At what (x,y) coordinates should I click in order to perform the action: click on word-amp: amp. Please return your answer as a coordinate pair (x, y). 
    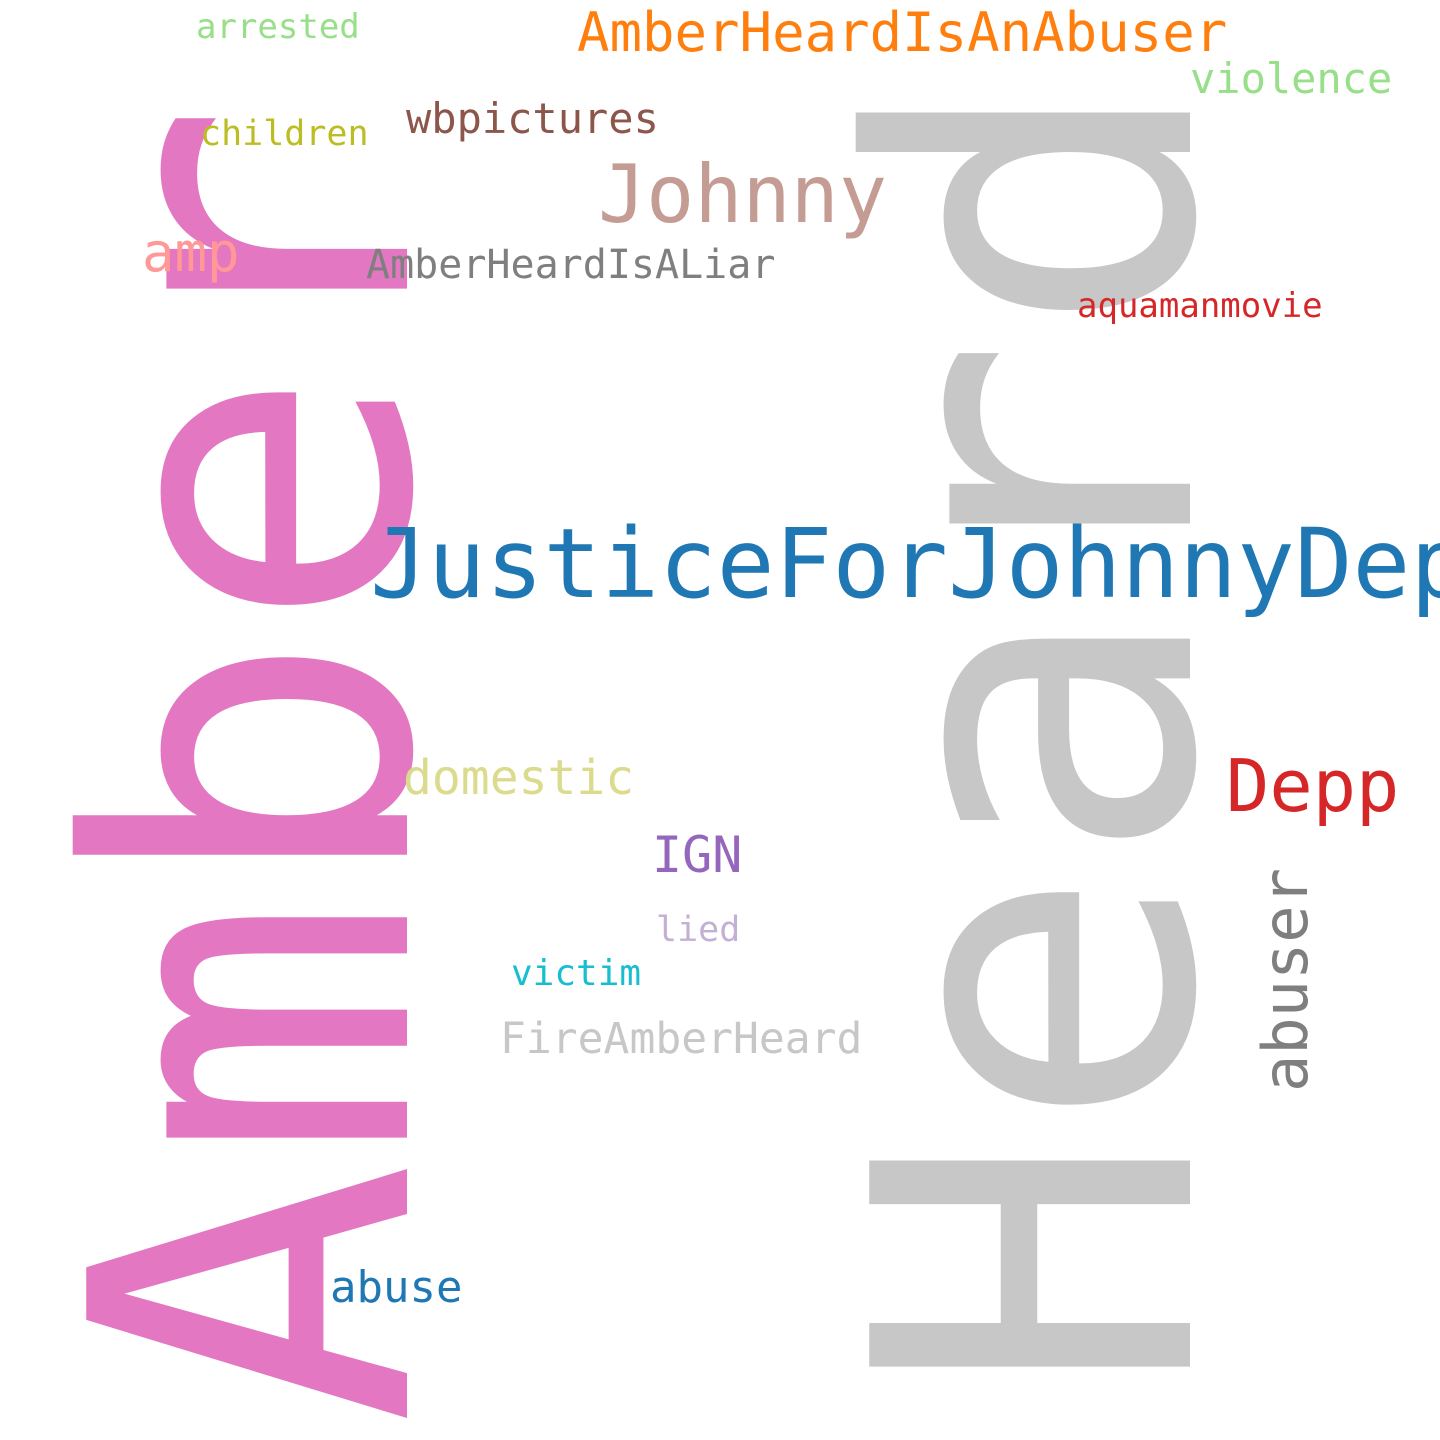
    Looking at the image, I should click on (191, 252).